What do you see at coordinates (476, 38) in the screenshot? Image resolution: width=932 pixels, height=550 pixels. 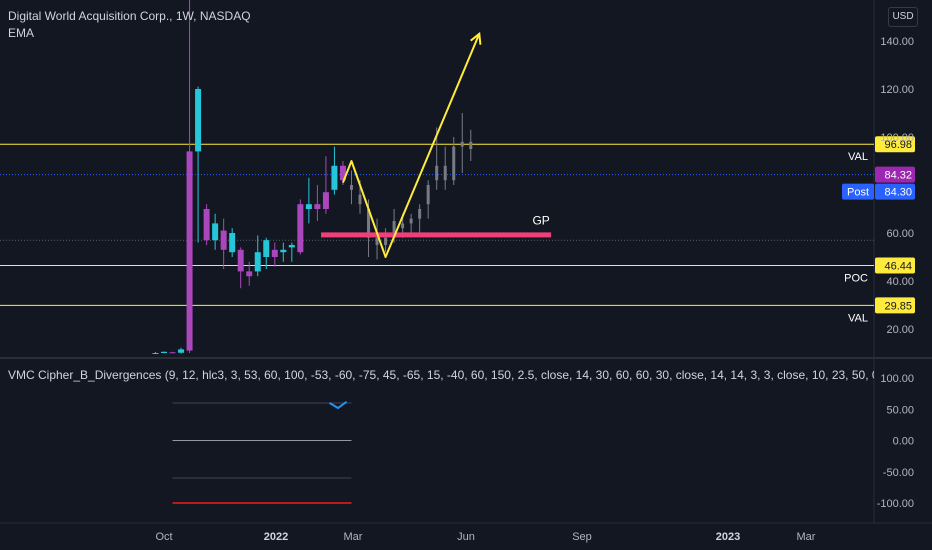 I see `projection-arrow-head` at bounding box center [476, 38].